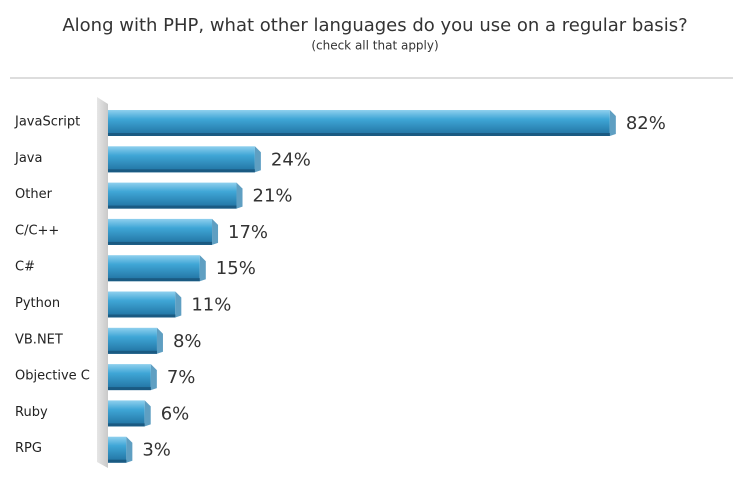 This screenshot has width=743, height=480. What do you see at coordinates (52, 376) in the screenshot?
I see `category-label: Objective C` at bounding box center [52, 376].